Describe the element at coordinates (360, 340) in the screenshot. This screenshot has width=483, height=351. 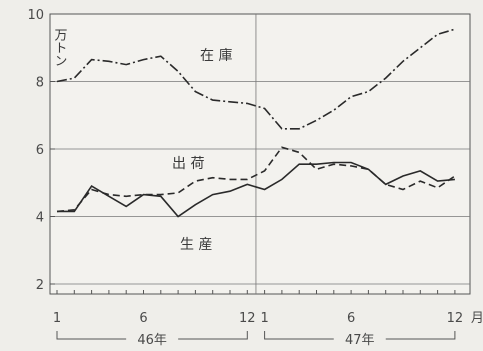
I see `year-label: 47年` at that location.